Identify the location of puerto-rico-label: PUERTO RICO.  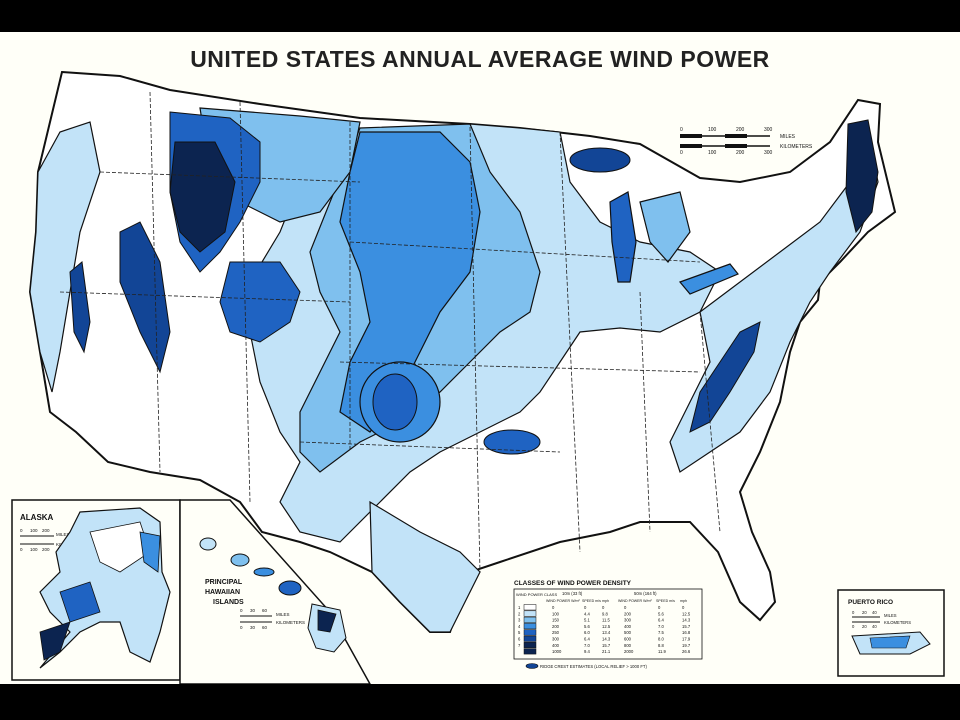
(870, 602).